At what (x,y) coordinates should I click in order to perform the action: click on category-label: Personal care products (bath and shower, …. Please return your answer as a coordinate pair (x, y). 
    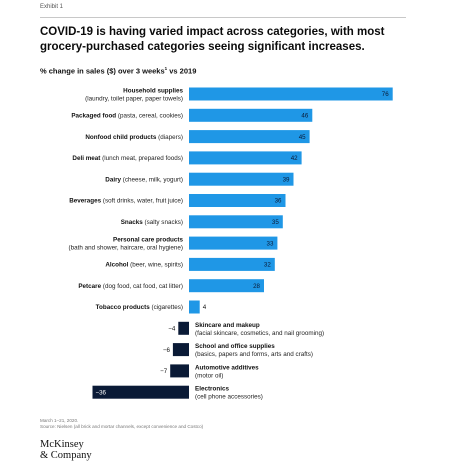
    Looking at the image, I should click on (126, 244).